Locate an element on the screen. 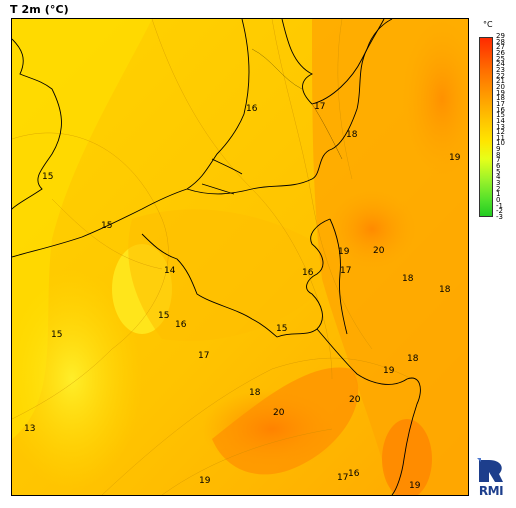  rmi-logo-icon is located at coordinates (490, 470).